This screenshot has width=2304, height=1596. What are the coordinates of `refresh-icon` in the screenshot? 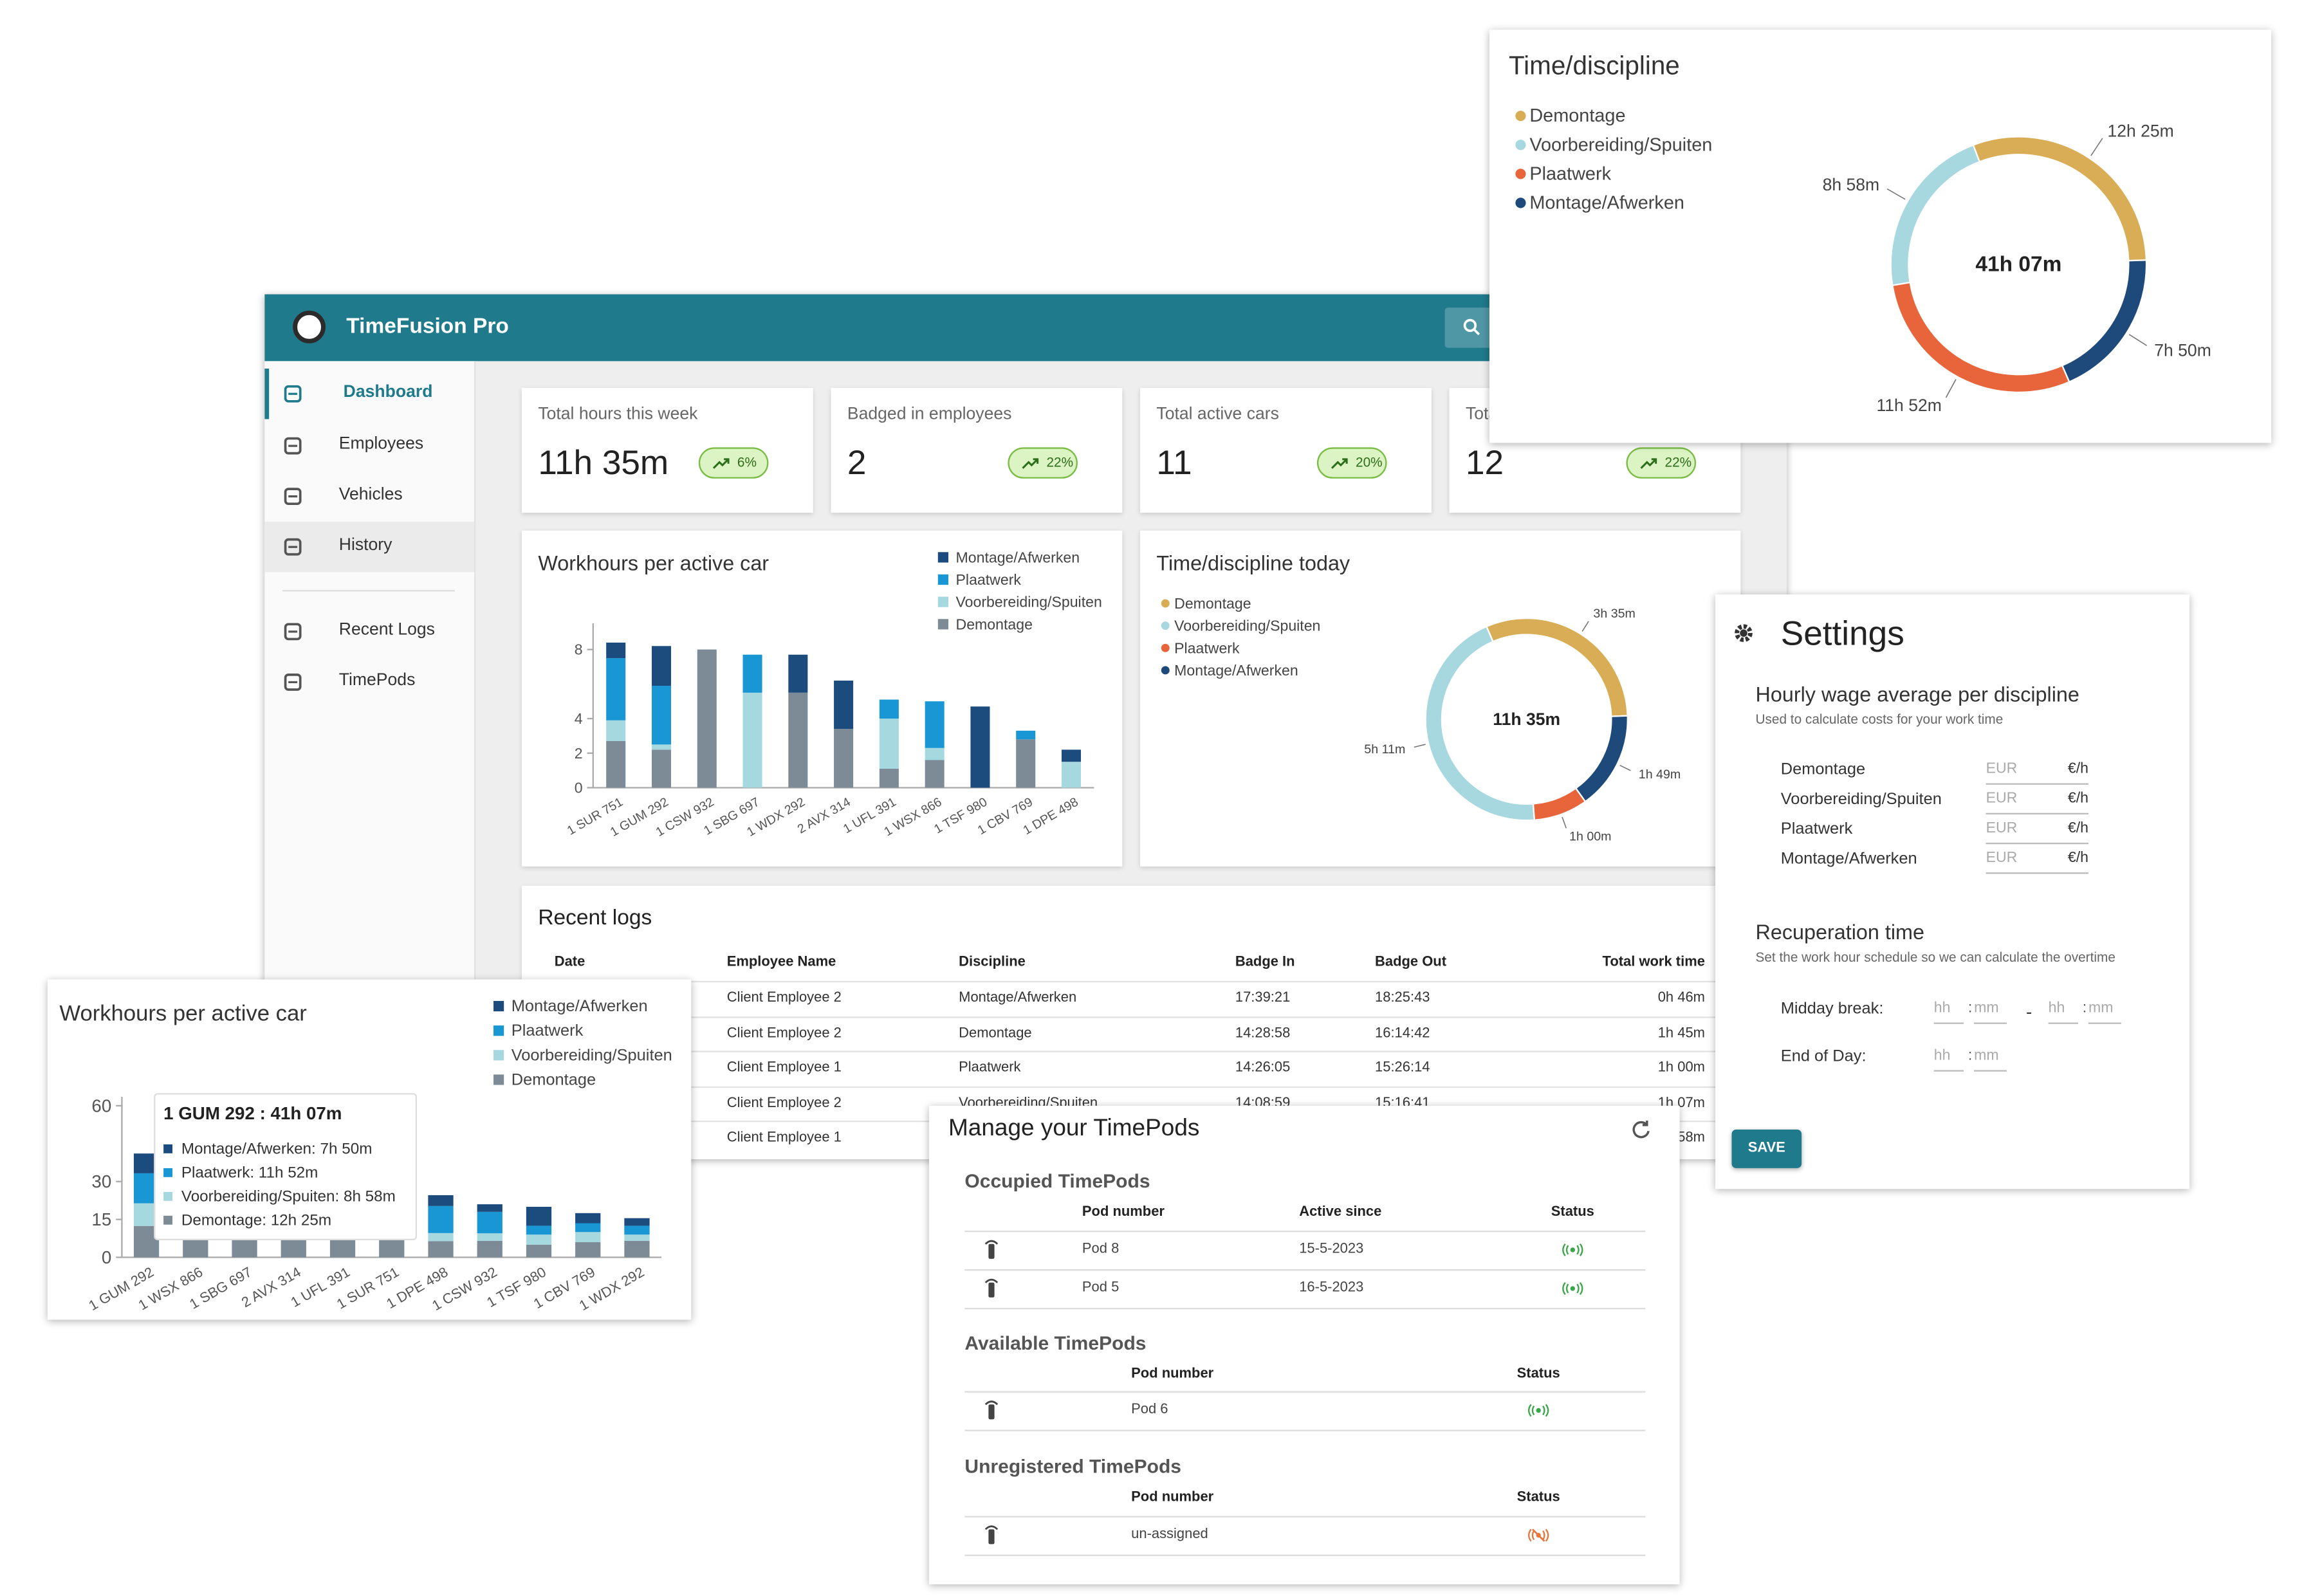 It's located at (1641, 1129).